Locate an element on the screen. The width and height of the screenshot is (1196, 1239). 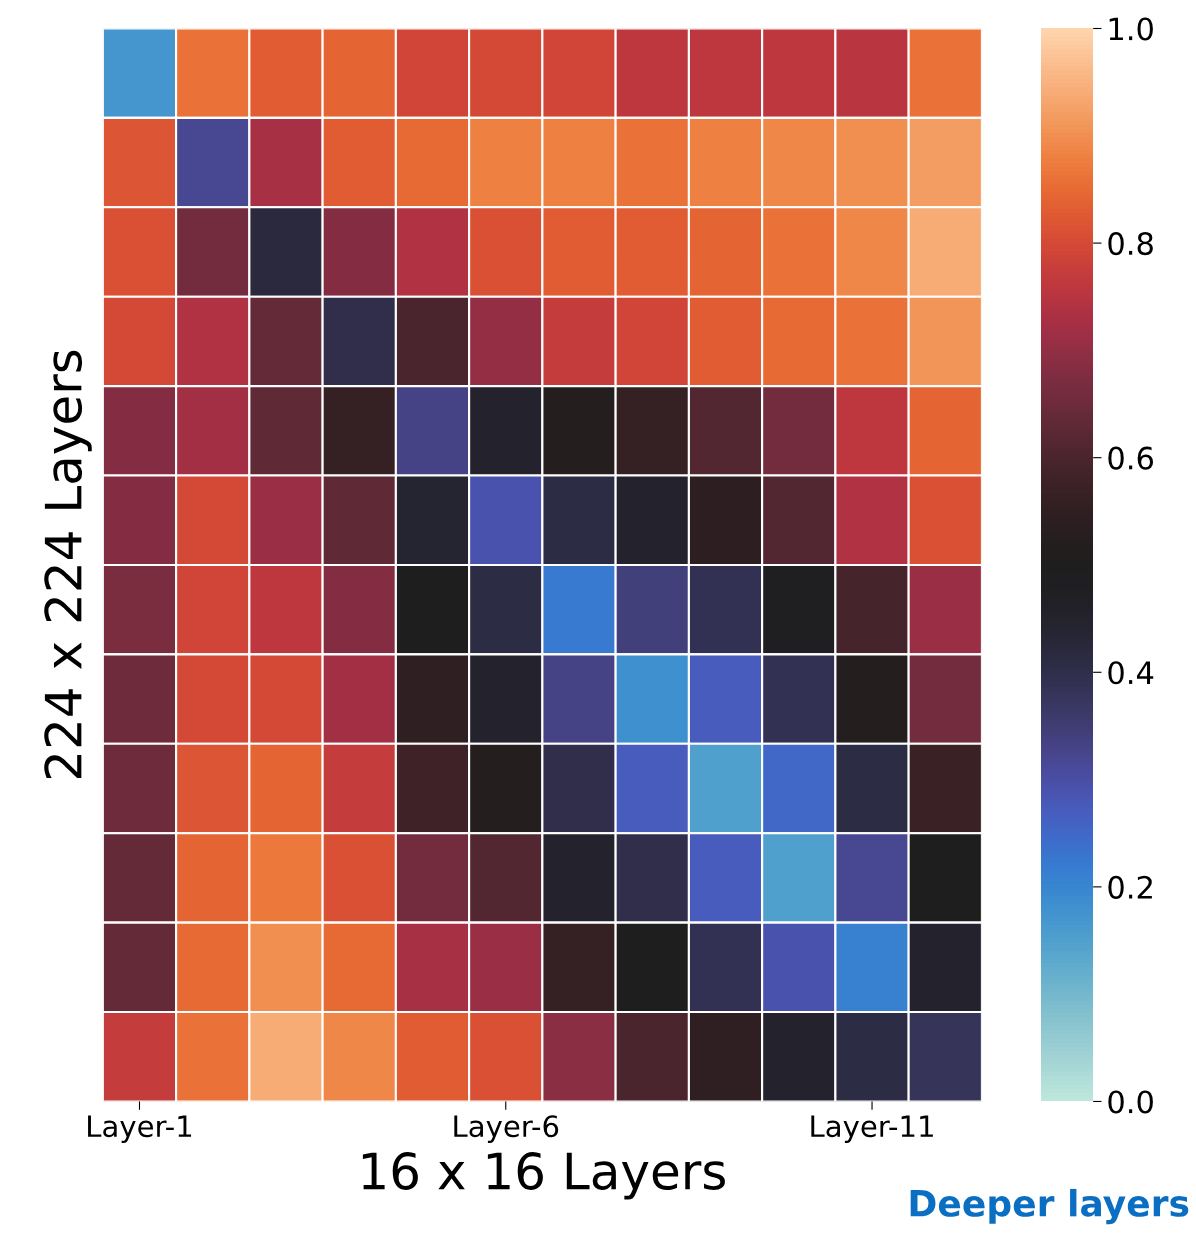
x-tick-label: Layer-11 is located at coordinates (872, 1129).